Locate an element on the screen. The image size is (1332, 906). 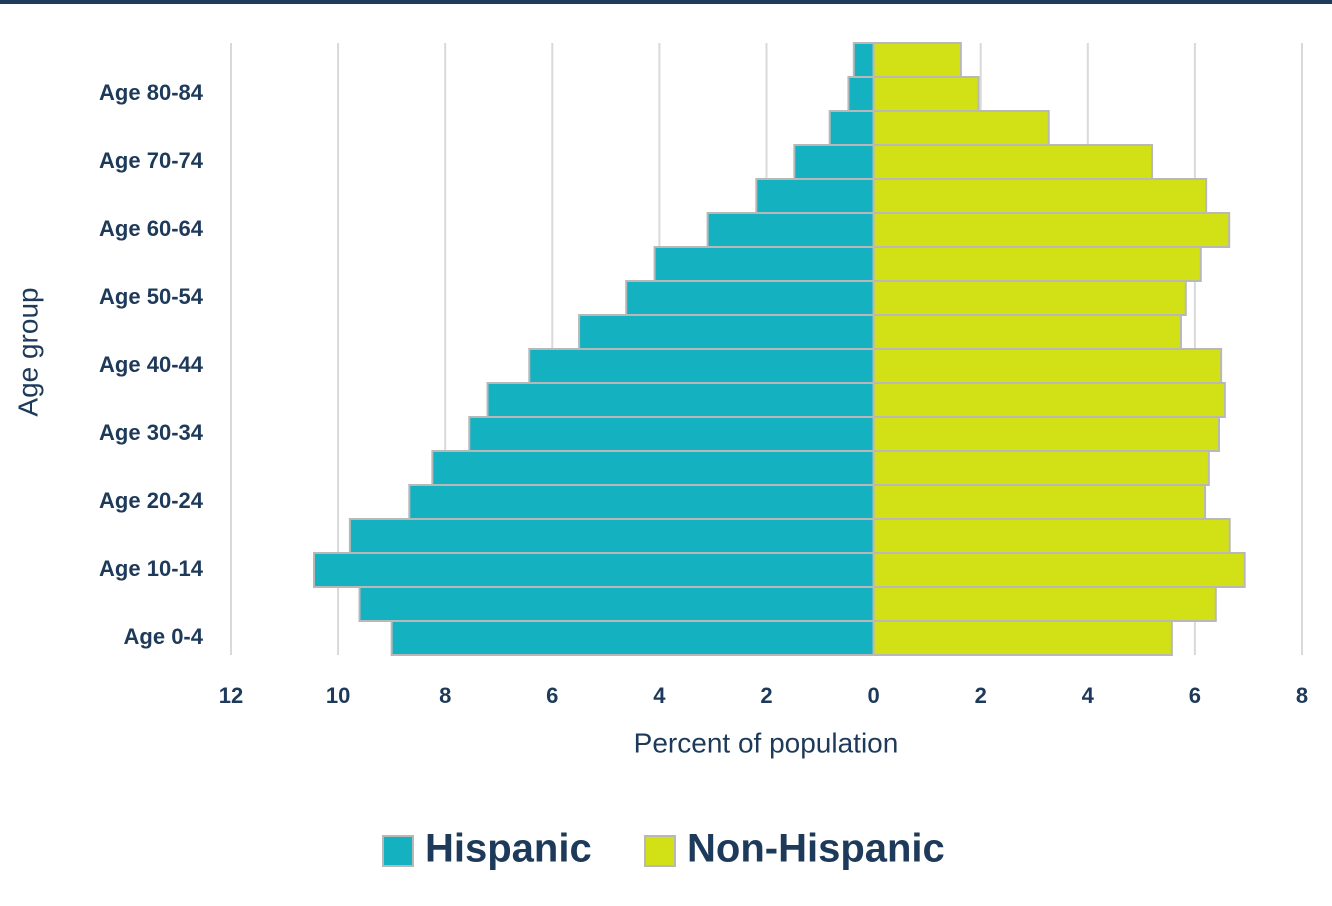
y-tick-label: Age 20-24 is located at coordinates (151, 500).